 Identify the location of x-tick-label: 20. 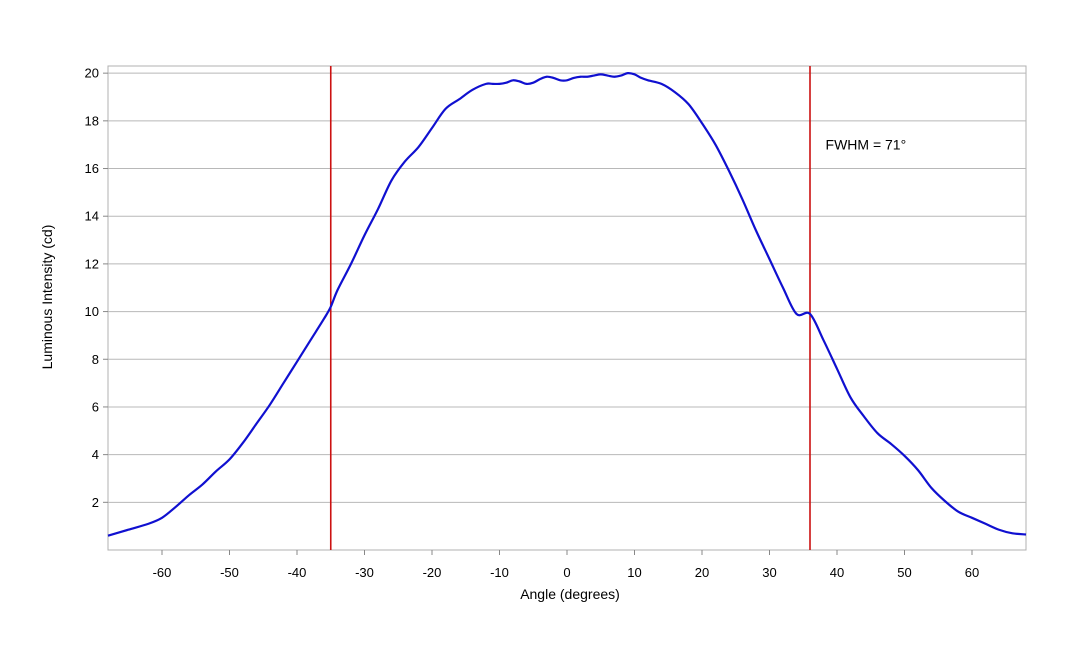
(702, 572).